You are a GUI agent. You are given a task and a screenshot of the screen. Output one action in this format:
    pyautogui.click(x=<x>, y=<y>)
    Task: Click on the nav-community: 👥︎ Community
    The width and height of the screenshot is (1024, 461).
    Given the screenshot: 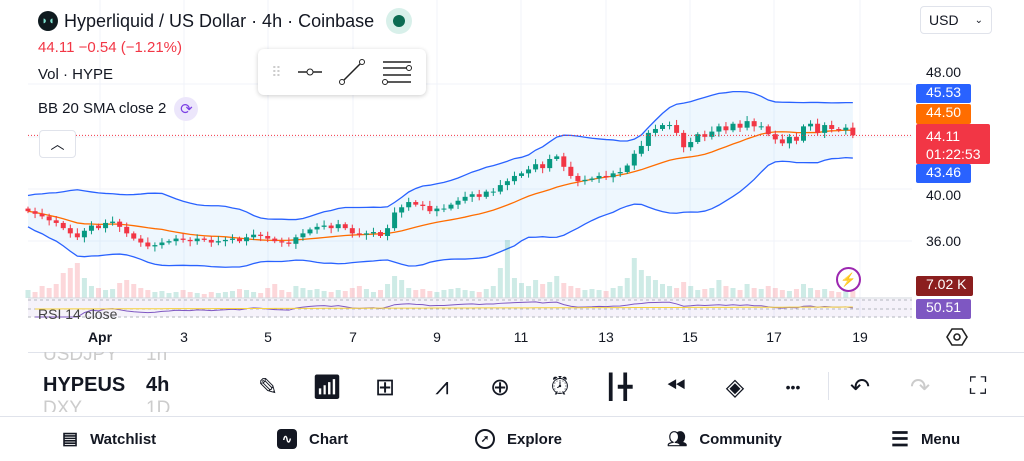 What is the action you would take?
    pyautogui.click(x=724, y=439)
    